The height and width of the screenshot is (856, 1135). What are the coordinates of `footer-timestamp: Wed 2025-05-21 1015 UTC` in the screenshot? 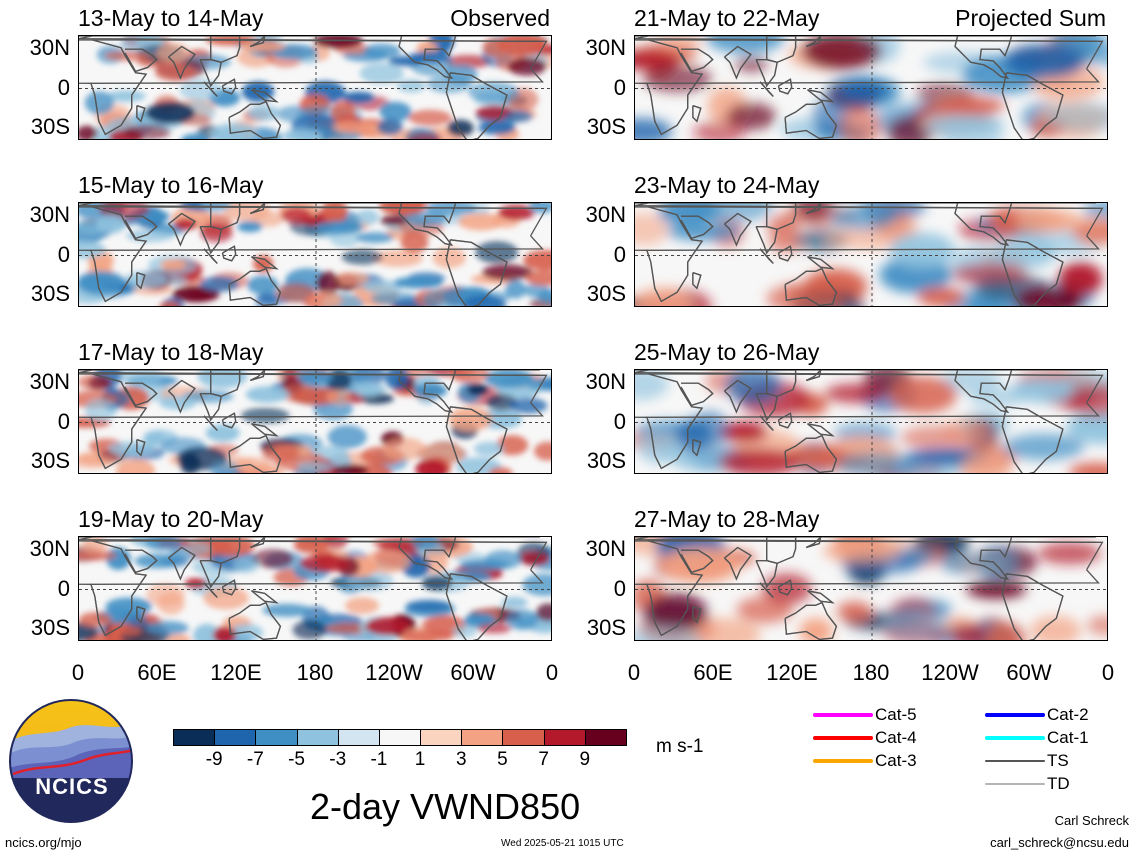 It's located at (562, 843).